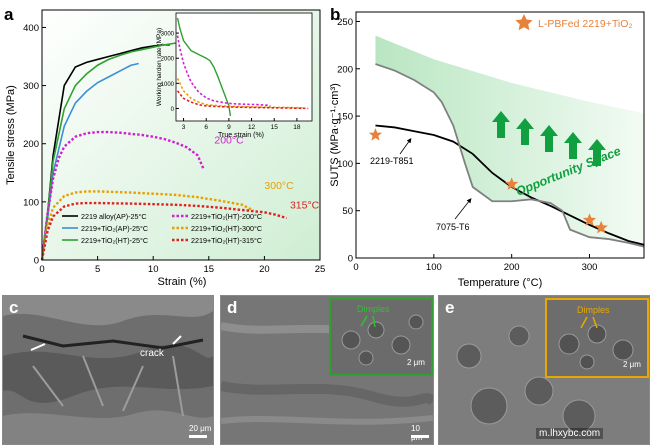 The width and height of the screenshot is (650, 448). What do you see at coordinates (200, 428) in the screenshot?
I see `panel-c-scale-label: 20 μm` at bounding box center [200, 428].